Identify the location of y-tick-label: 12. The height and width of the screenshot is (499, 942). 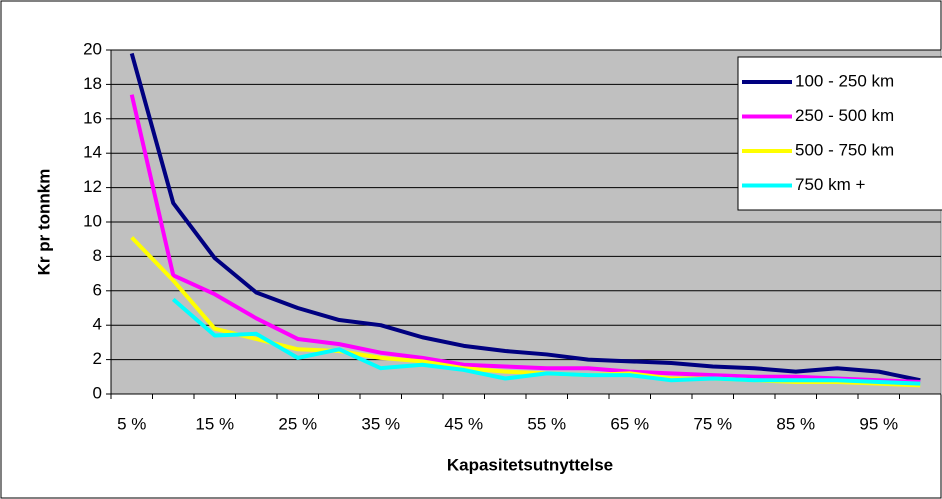
(92, 186).